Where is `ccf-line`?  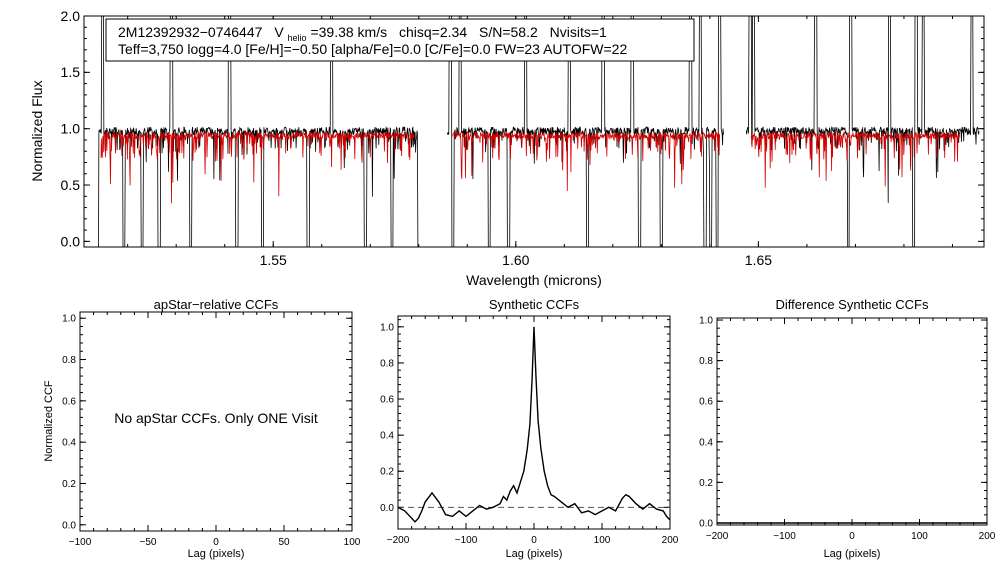
ccf-line is located at coordinates (534, 424).